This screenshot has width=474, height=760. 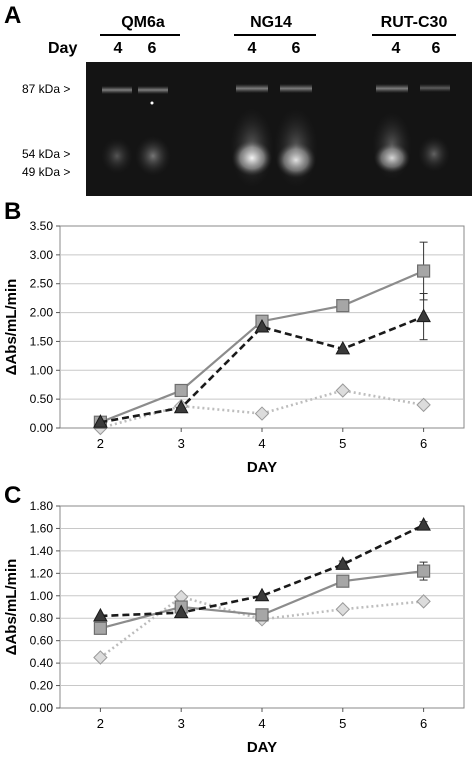 What do you see at coordinates (42, 226) in the screenshot?
I see `y-tick-label: 3.50` at bounding box center [42, 226].